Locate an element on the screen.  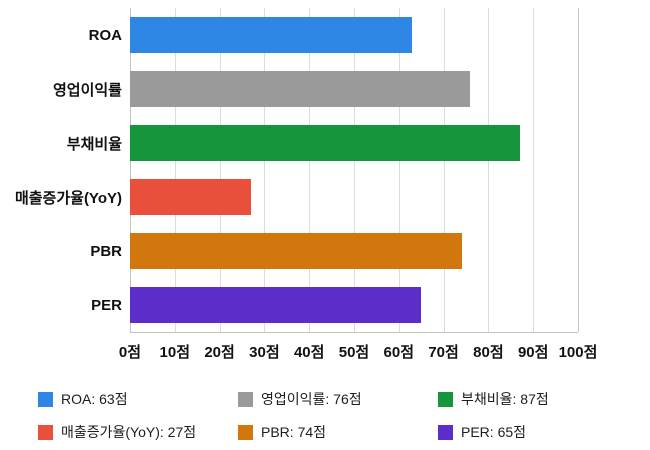
x-tick-label: 80점 is located at coordinates (488, 352).